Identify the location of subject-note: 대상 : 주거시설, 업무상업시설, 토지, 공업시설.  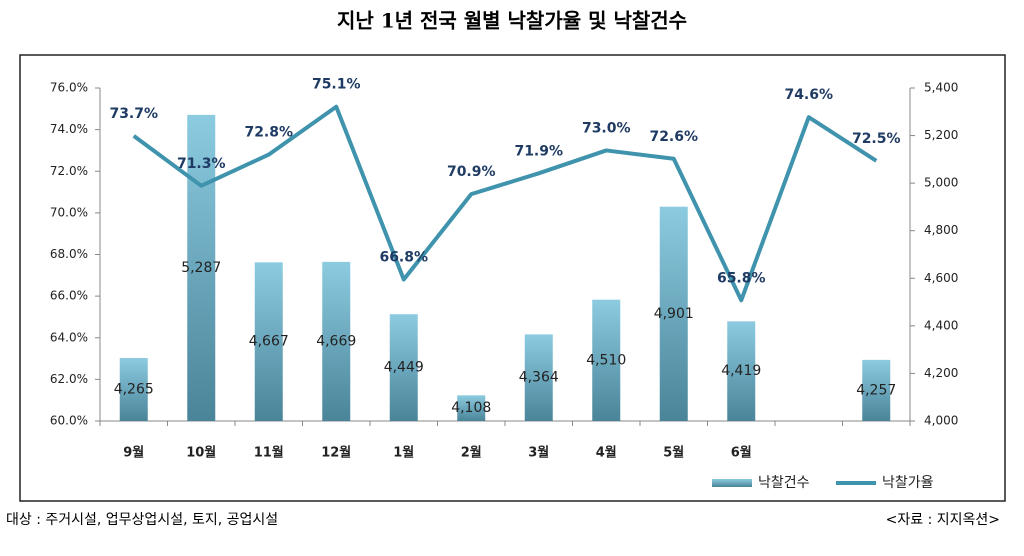
(142, 520).